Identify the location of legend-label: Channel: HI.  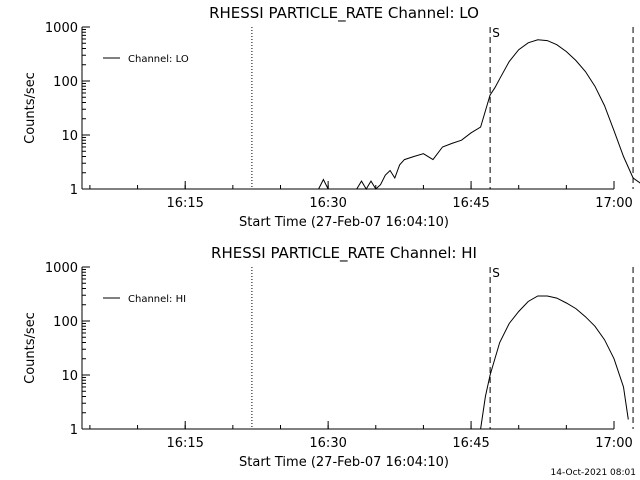
(157, 299).